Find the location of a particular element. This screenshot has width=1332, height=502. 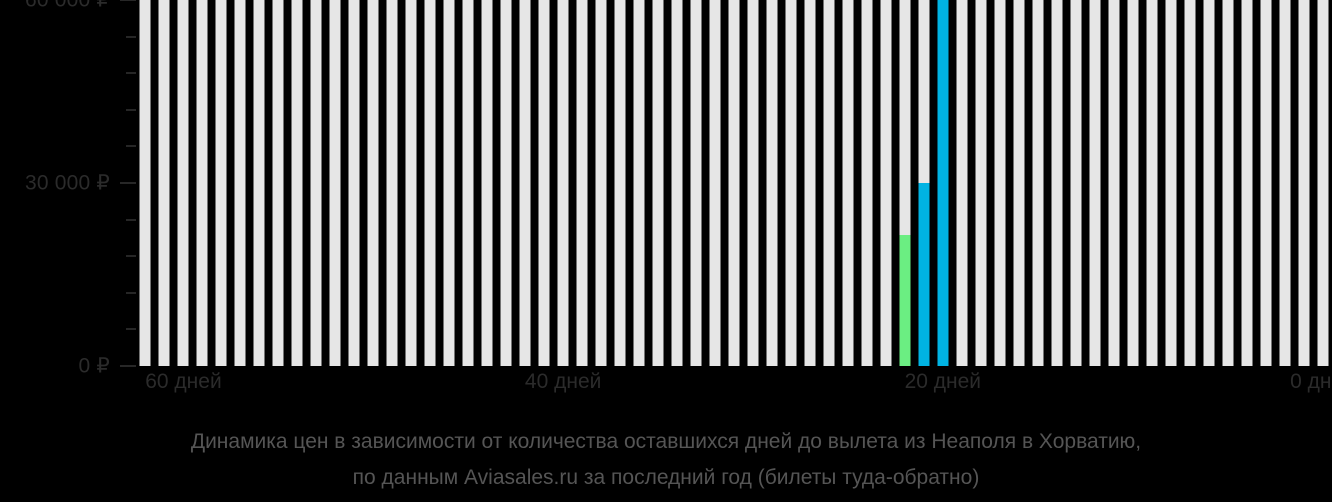

y-axis-label: 30 000 ₽ is located at coordinates (67, 183).